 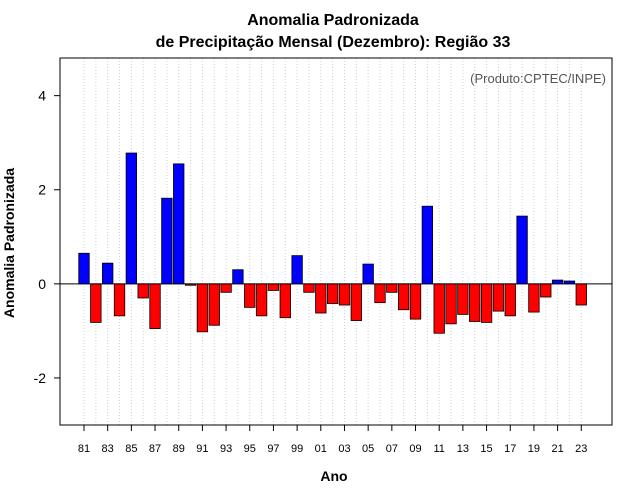 What do you see at coordinates (534, 449) in the screenshot?
I see `x-tick-label-19: 19` at bounding box center [534, 449].